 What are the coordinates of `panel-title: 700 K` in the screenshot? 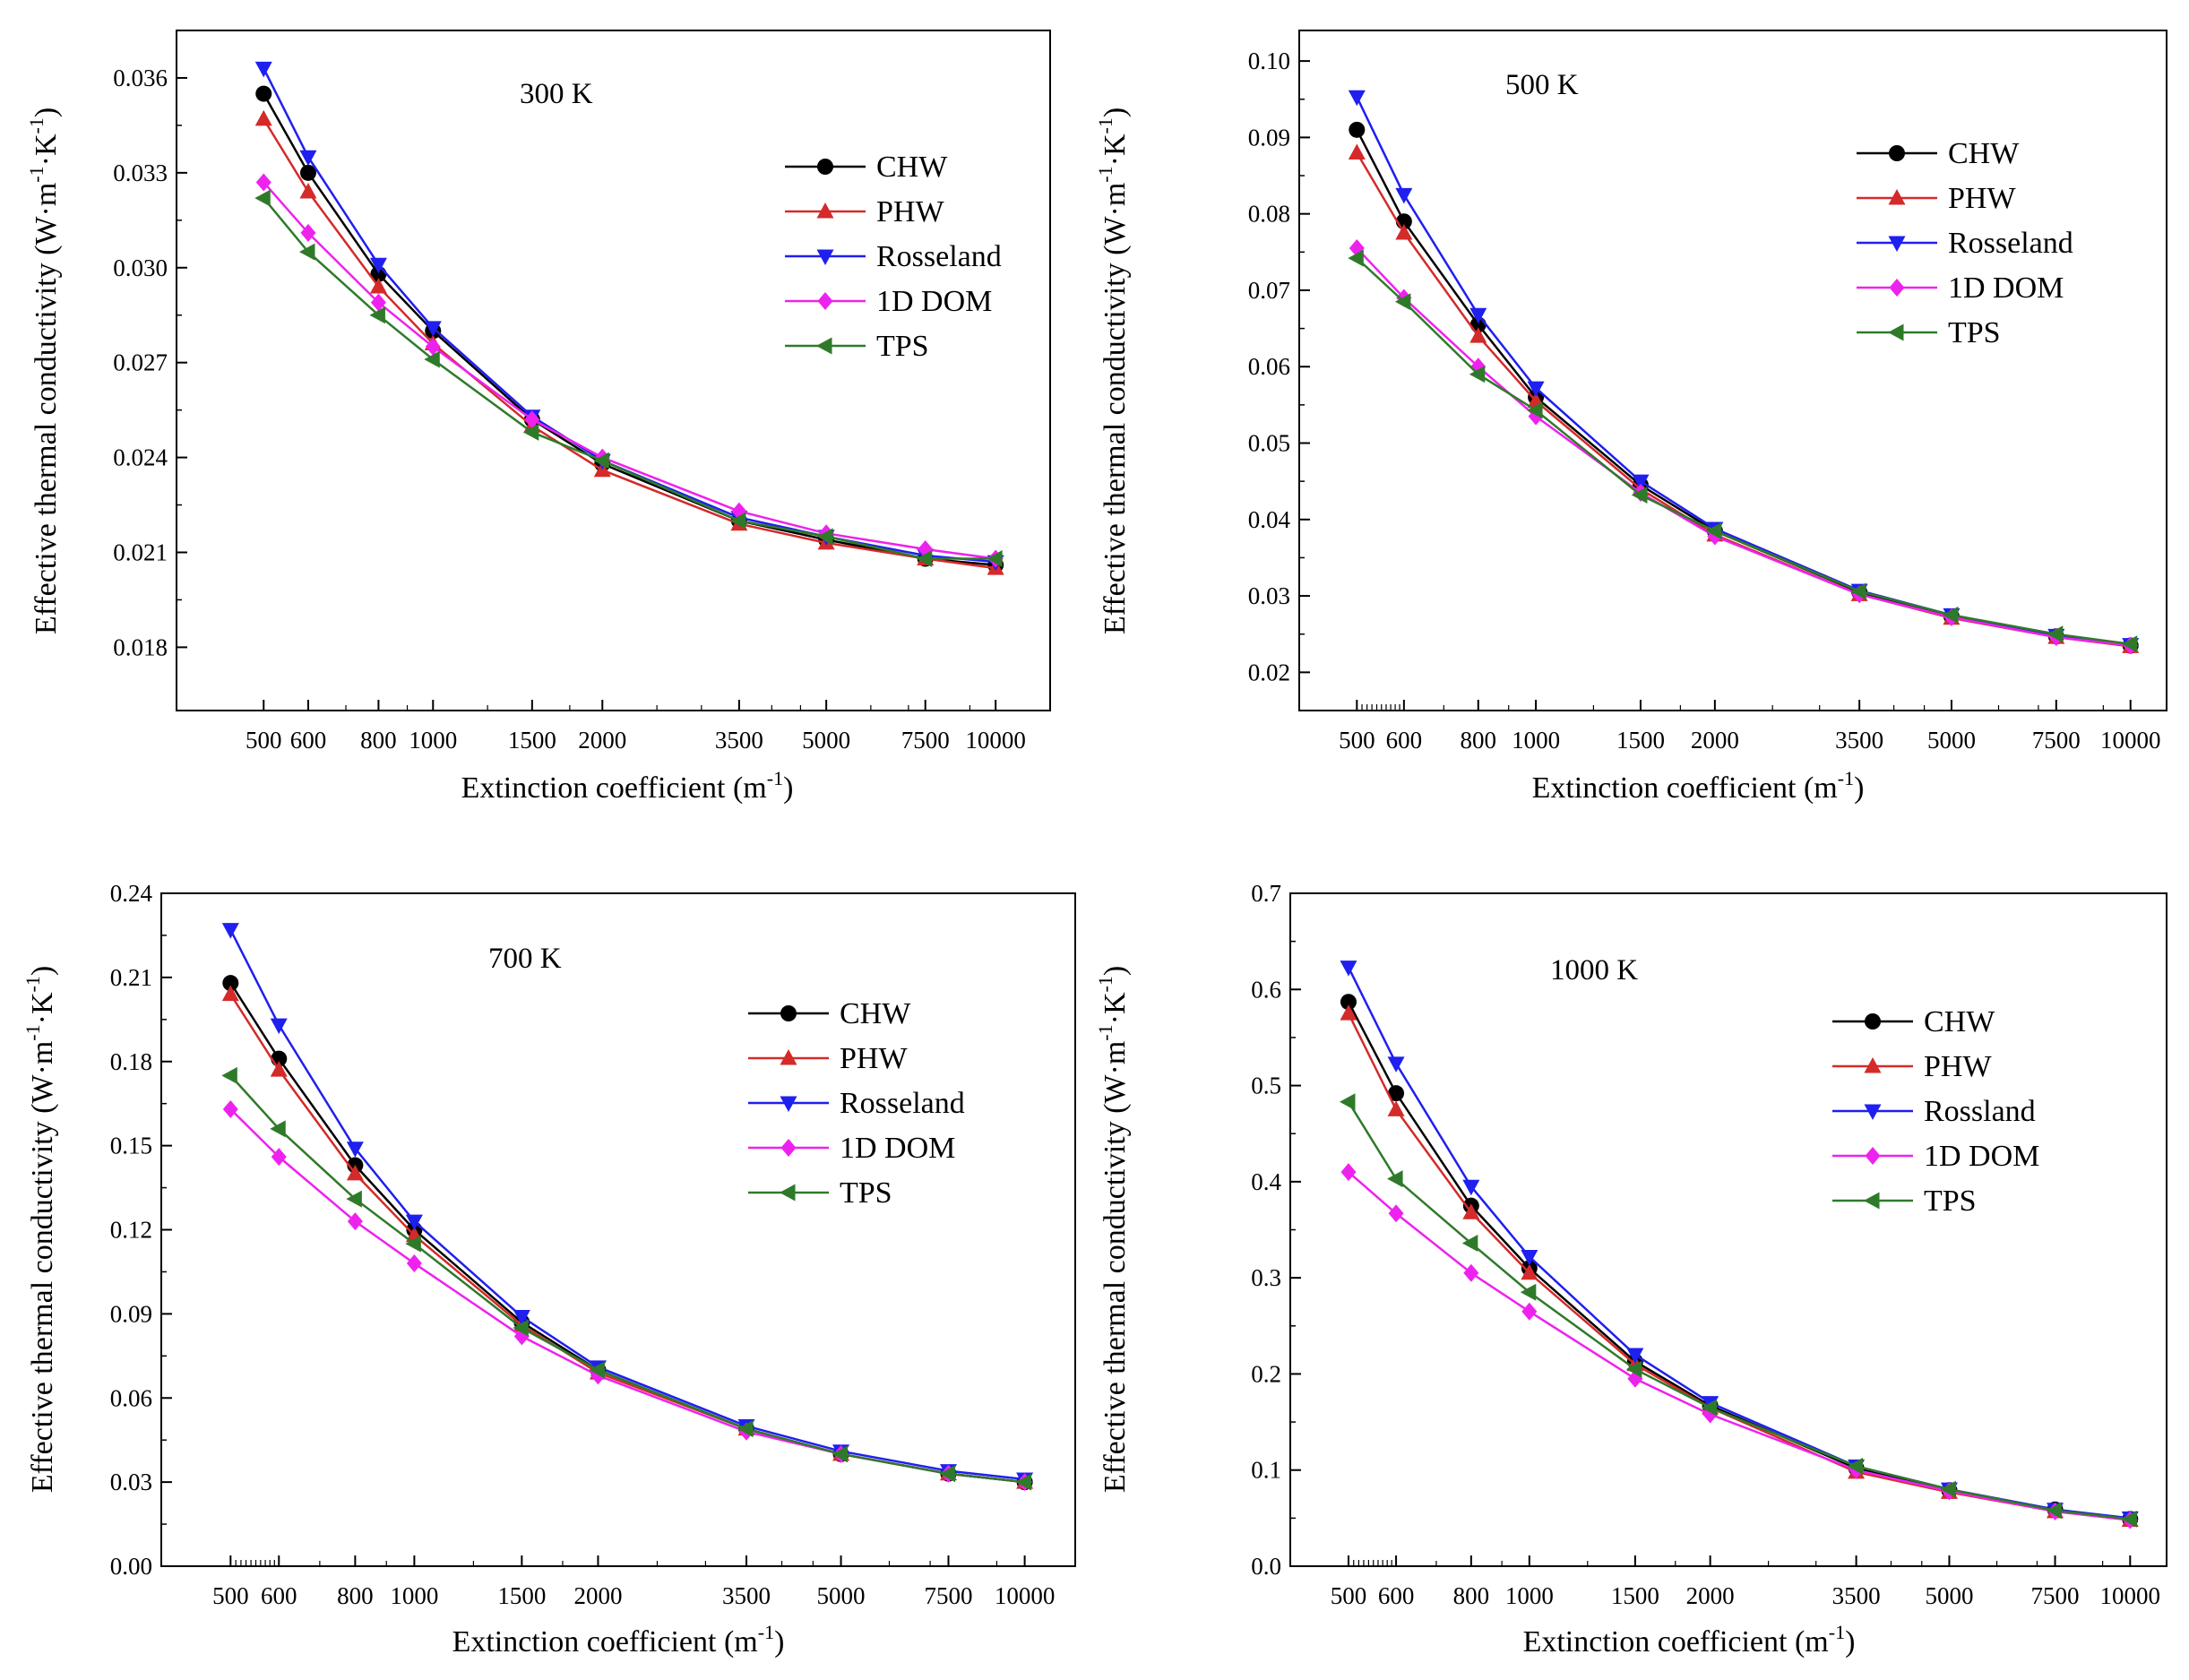 It's located at (525, 959).